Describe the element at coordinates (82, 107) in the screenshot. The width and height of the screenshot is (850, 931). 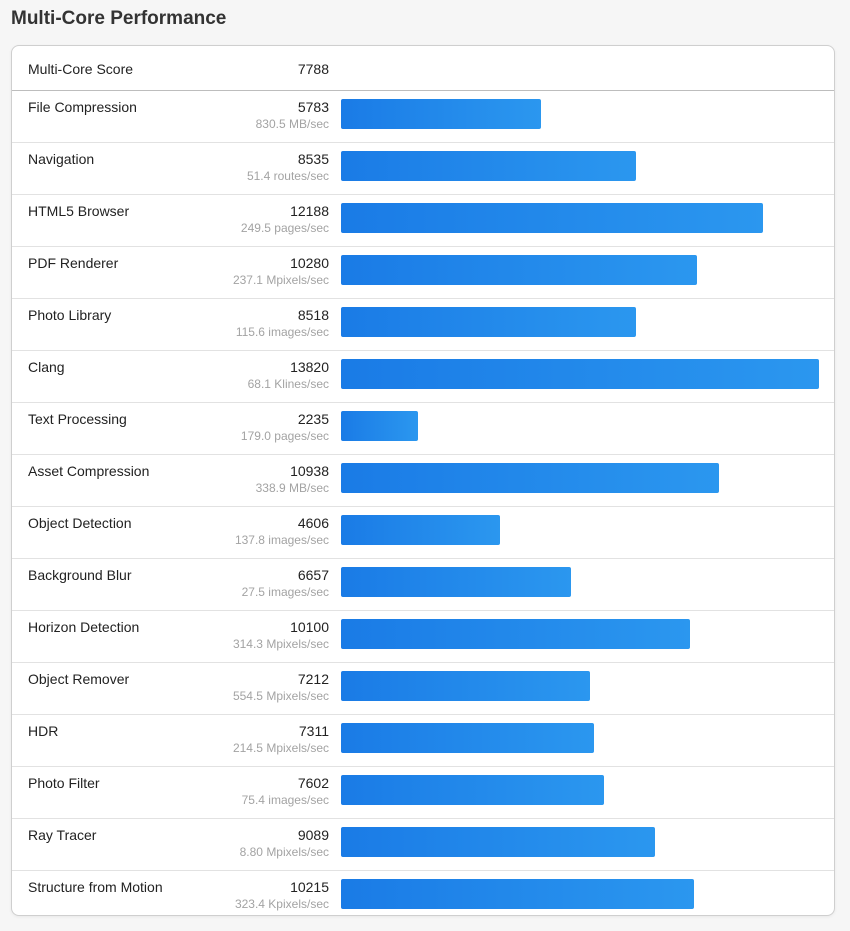
I see `benchmark-name: File Compression` at that location.